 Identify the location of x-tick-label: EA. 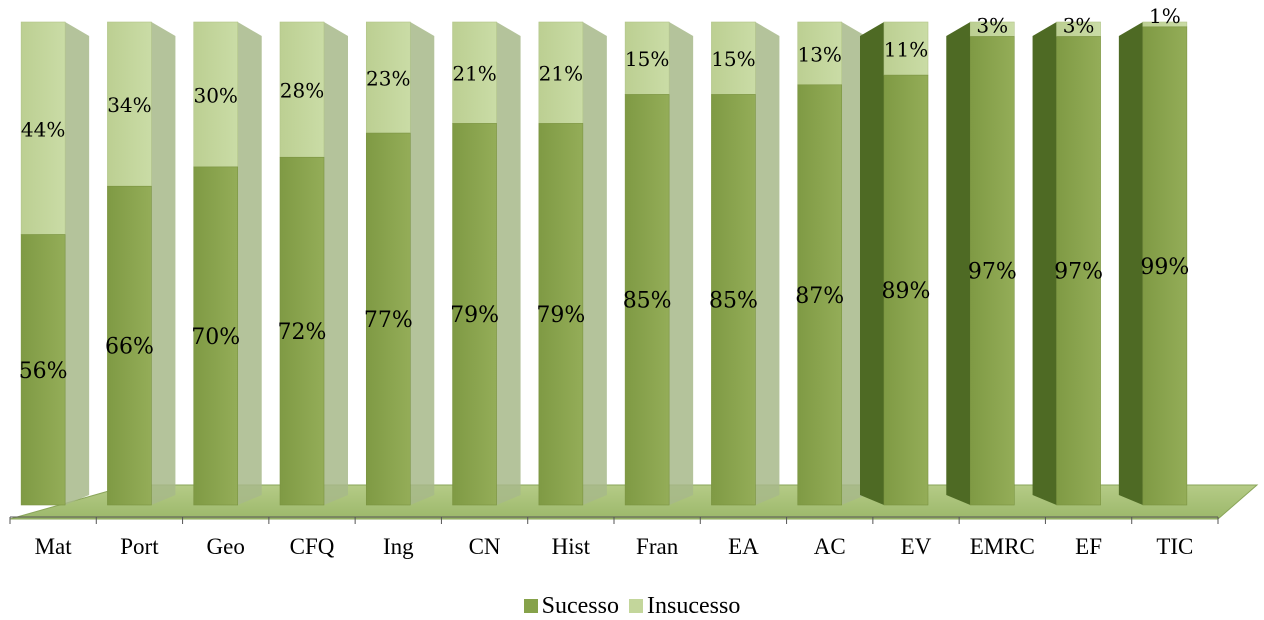
(743, 546).